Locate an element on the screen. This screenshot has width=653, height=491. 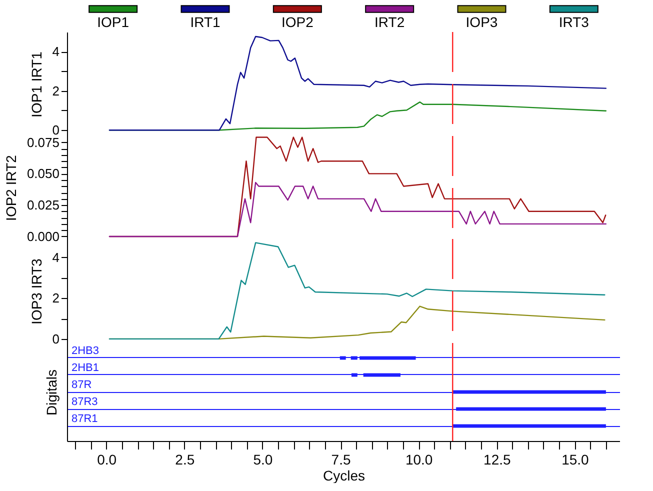
legend-label: IRT1 is located at coordinates (205, 22).